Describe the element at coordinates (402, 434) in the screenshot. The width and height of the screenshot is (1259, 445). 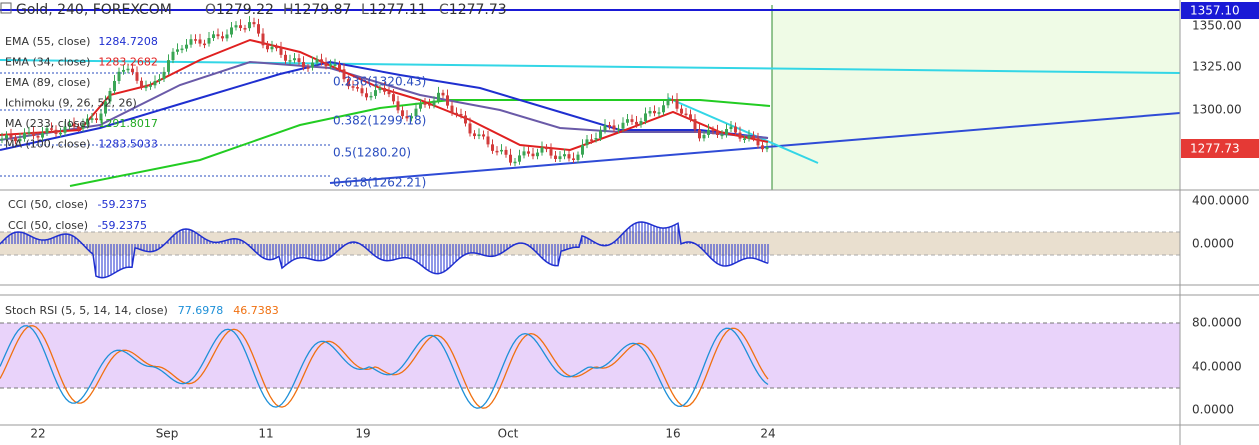
I see `date-axis: 22 Sep 11 19 Oct 16 24` at that location.